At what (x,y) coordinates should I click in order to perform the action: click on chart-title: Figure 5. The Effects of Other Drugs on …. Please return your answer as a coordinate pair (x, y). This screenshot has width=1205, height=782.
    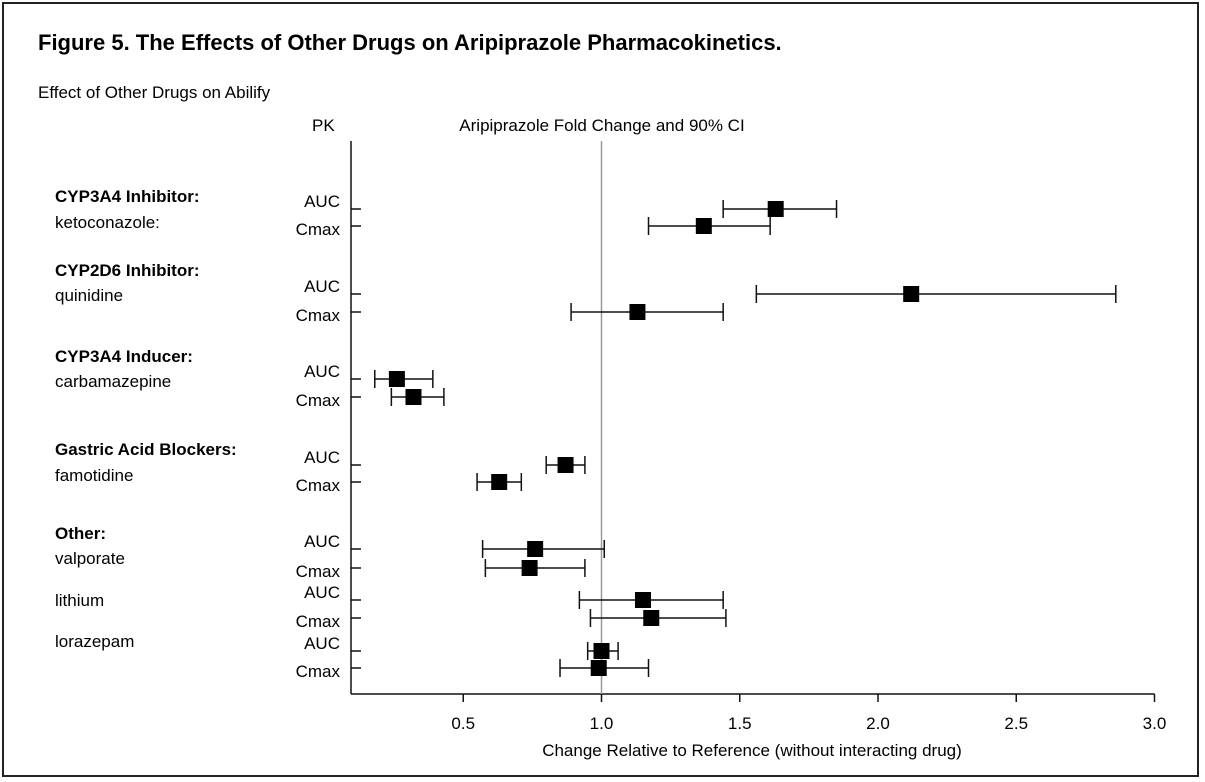
    Looking at the image, I should click on (410, 42).